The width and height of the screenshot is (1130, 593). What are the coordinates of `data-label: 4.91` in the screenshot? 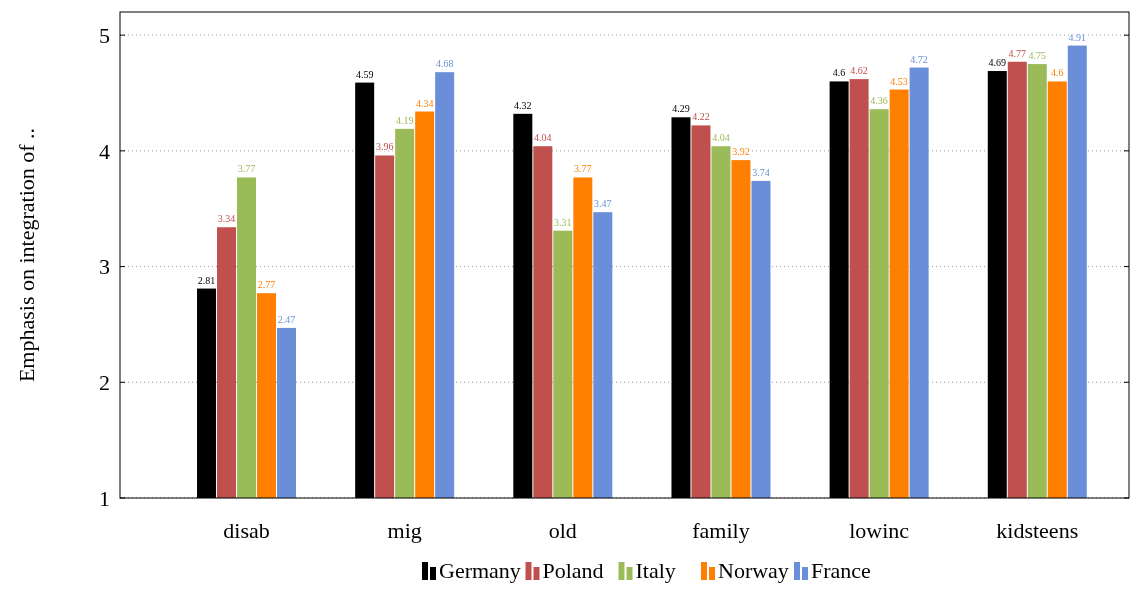 It's located at (1077, 37).